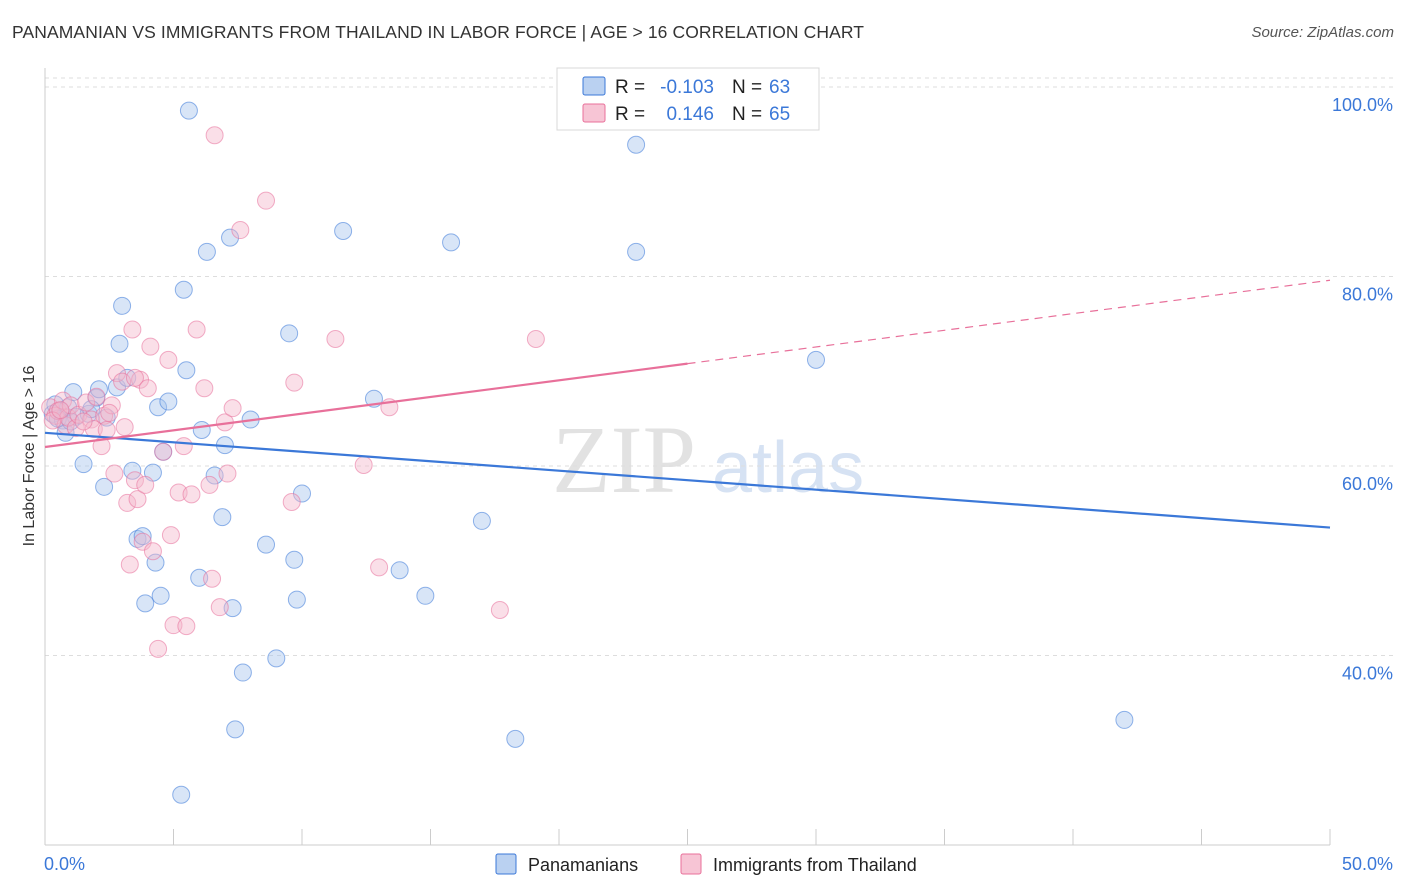 Image resolution: width=1406 pixels, height=892 pixels. Describe the element at coordinates (788, 468) in the screenshot. I see `watermark-atlas: atlas` at that location.